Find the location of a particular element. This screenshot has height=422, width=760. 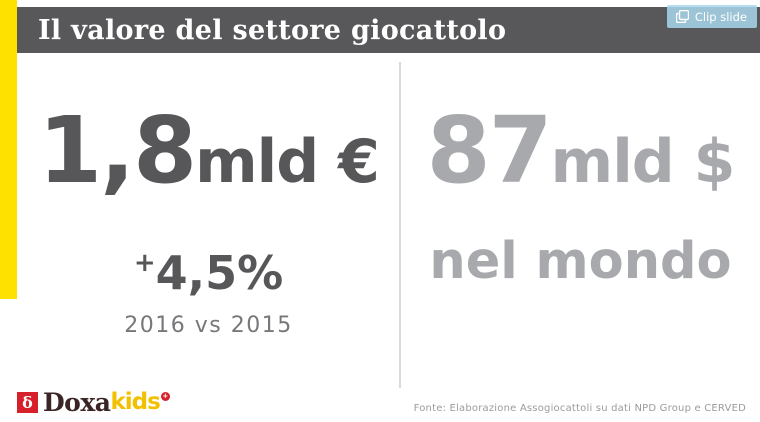

doxa-logo-kids: kids is located at coordinates (135, 402).